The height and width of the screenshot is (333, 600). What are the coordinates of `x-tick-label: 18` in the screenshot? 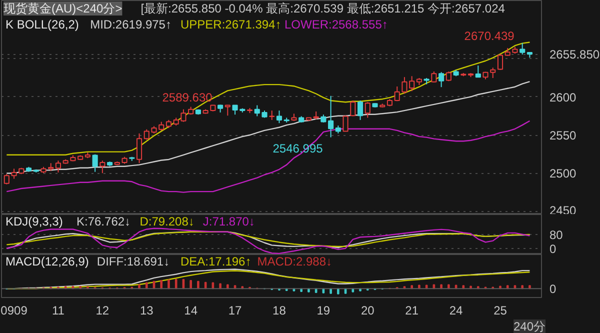 It's located at (279, 311).